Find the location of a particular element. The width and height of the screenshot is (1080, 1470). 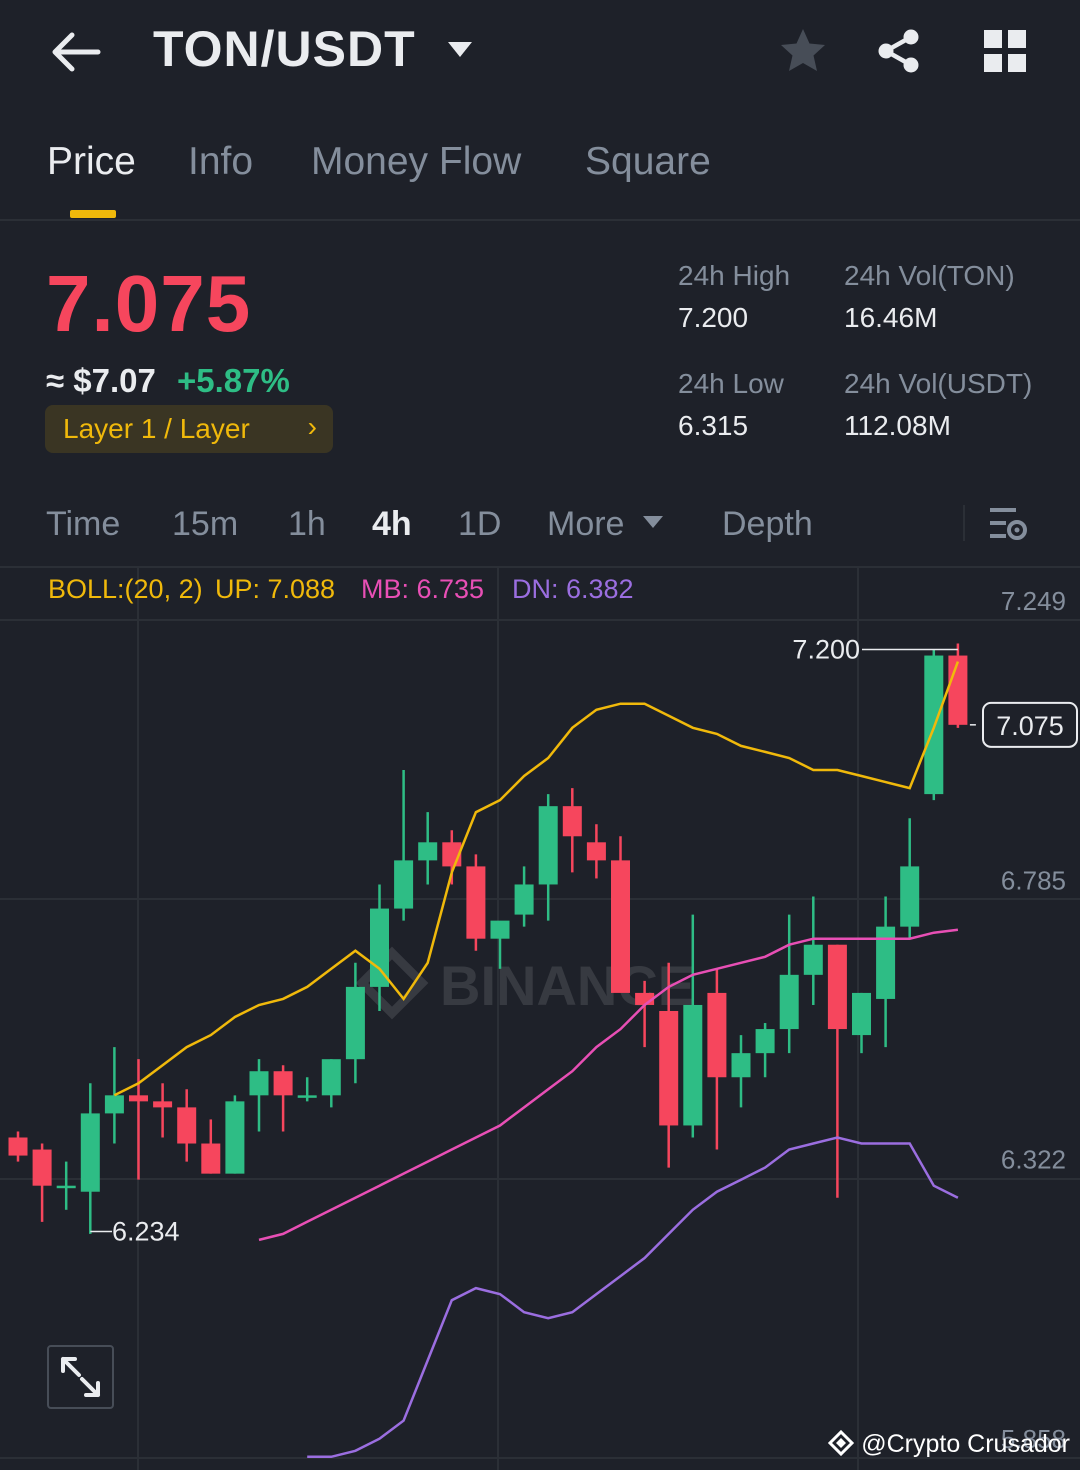

low-marker-label: 6.234 is located at coordinates (146, 1231).